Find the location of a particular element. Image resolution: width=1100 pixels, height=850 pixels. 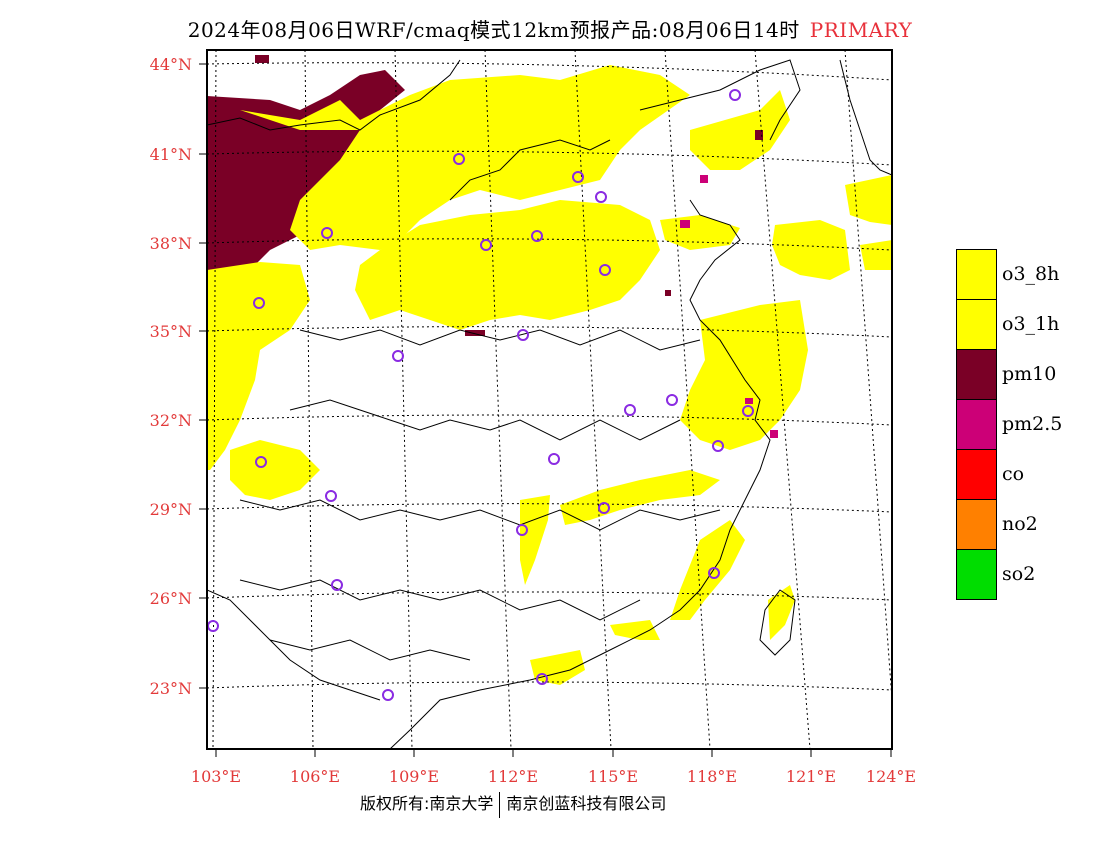

copyright-text: 版权所有:南京大学 is located at coordinates (427, 803).